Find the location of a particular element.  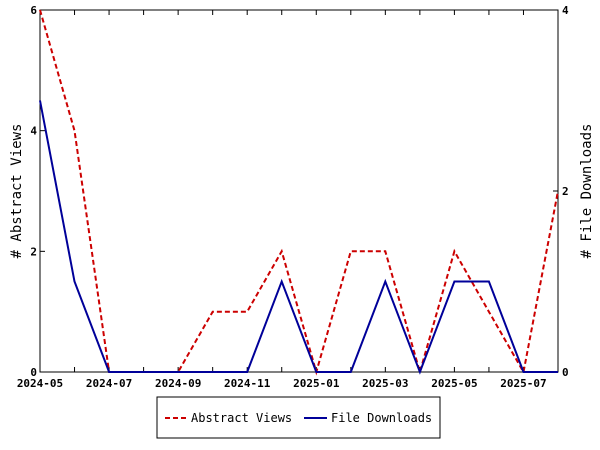

x-tick-label: 2025-05 is located at coordinates (454, 383).